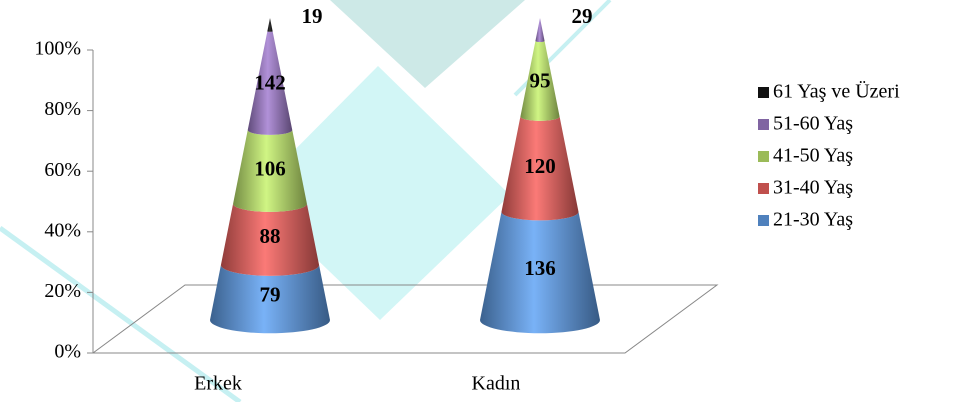  I want to click on data-label: 142, so click(270, 82).